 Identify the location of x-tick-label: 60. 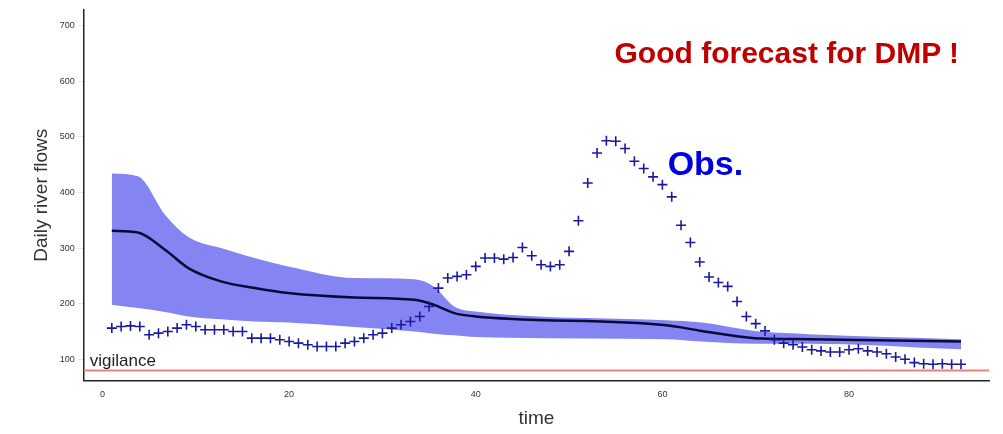
(662, 394).